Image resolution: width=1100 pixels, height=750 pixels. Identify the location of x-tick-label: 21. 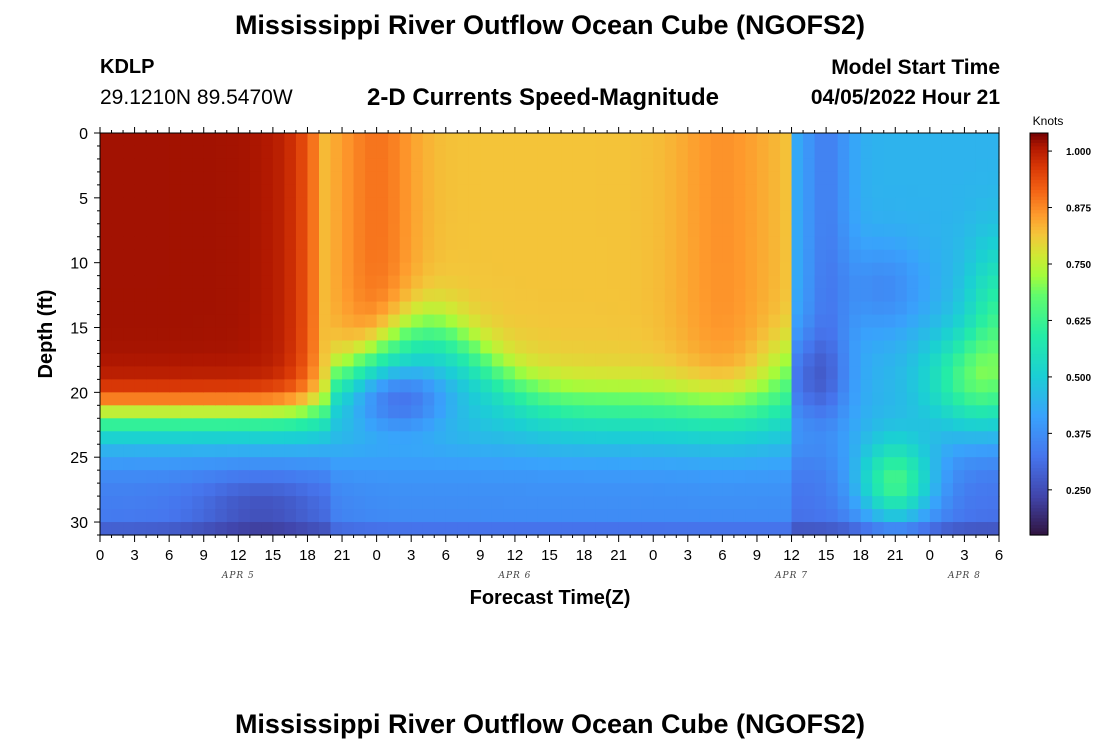
(618, 555).